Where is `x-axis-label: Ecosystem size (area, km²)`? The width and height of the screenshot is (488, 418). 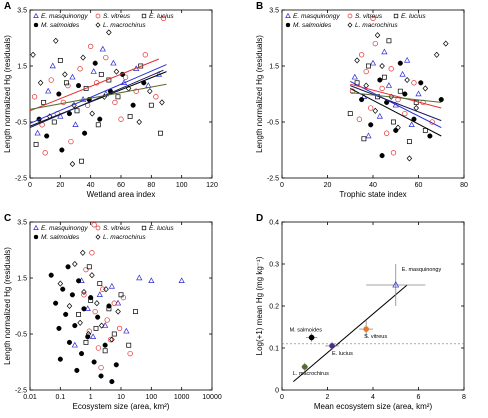 x-axis-label: Ecosystem size (area, km²) is located at coordinates (121, 406).